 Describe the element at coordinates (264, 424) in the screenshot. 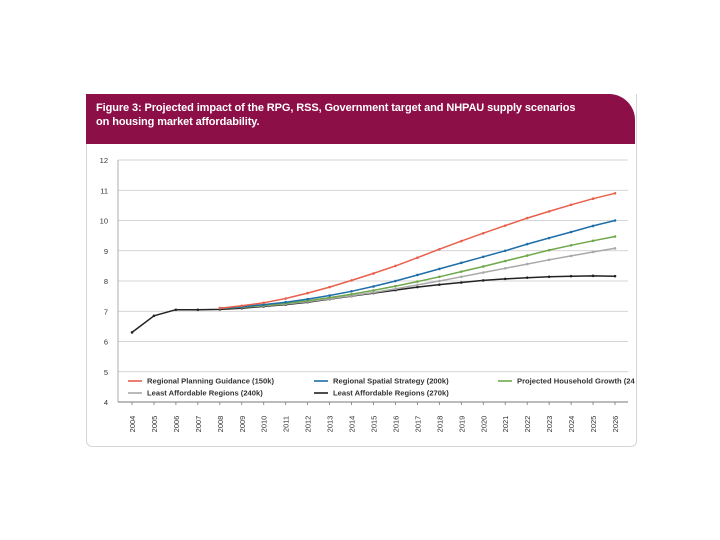

I see `x-tick-label: 2010` at that location.